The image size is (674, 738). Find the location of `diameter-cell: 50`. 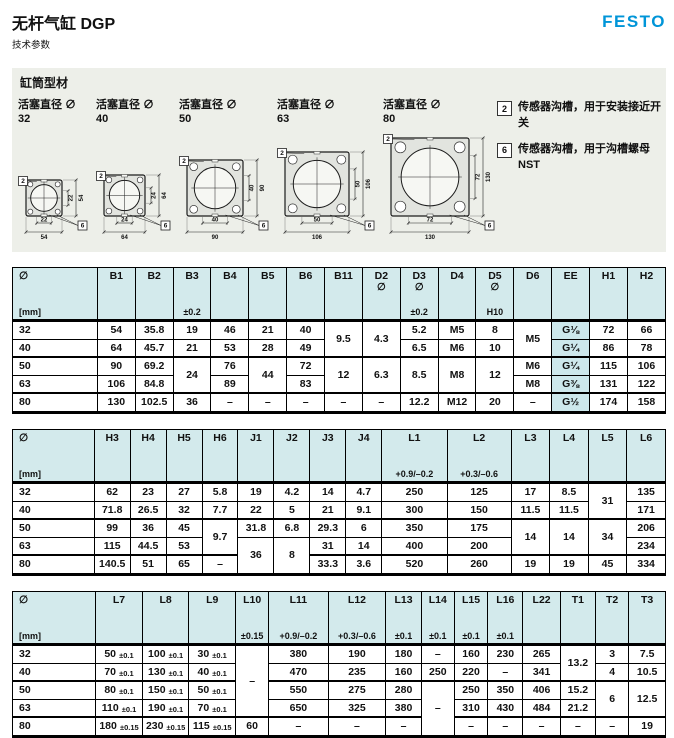

diameter-cell: 50 is located at coordinates (55, 366).